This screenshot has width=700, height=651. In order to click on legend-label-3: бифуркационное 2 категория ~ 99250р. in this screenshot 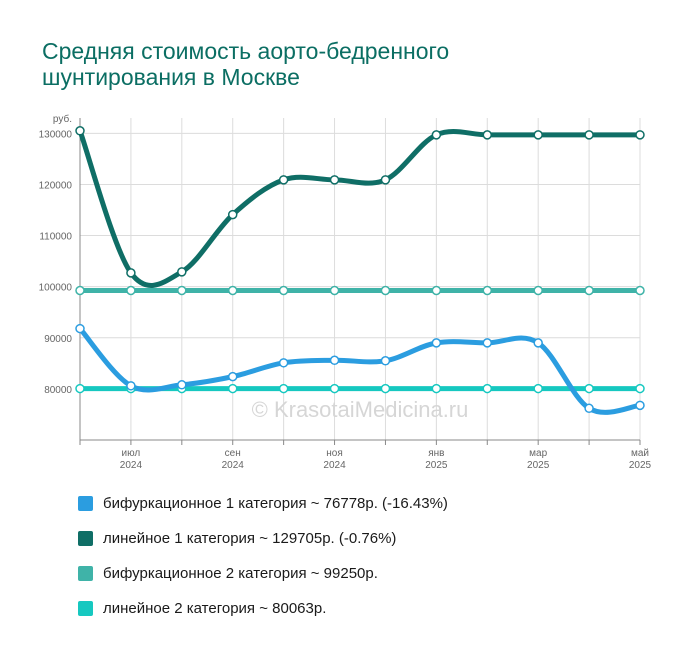, I will do `click(240, 573)`.